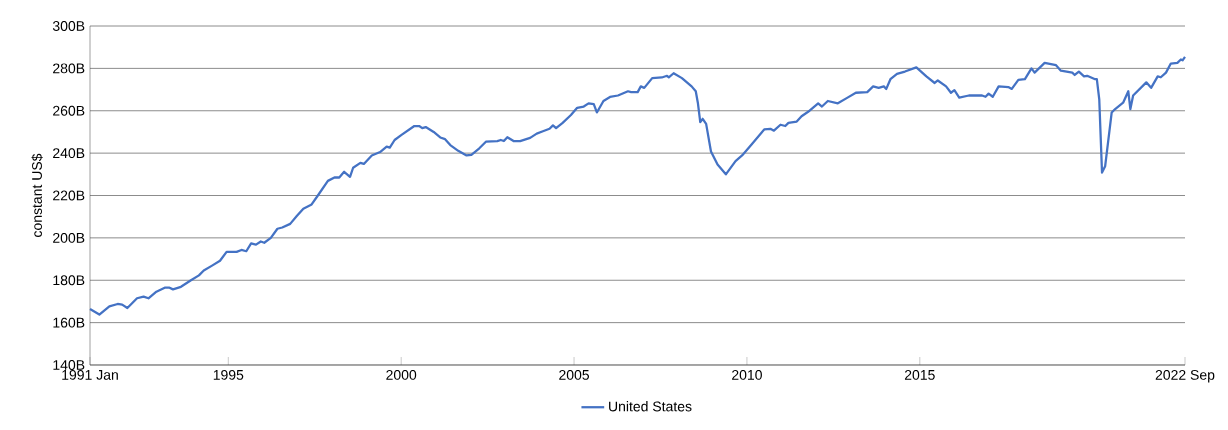  I want to click on x-tick-label: 1995, so click(228, 374).